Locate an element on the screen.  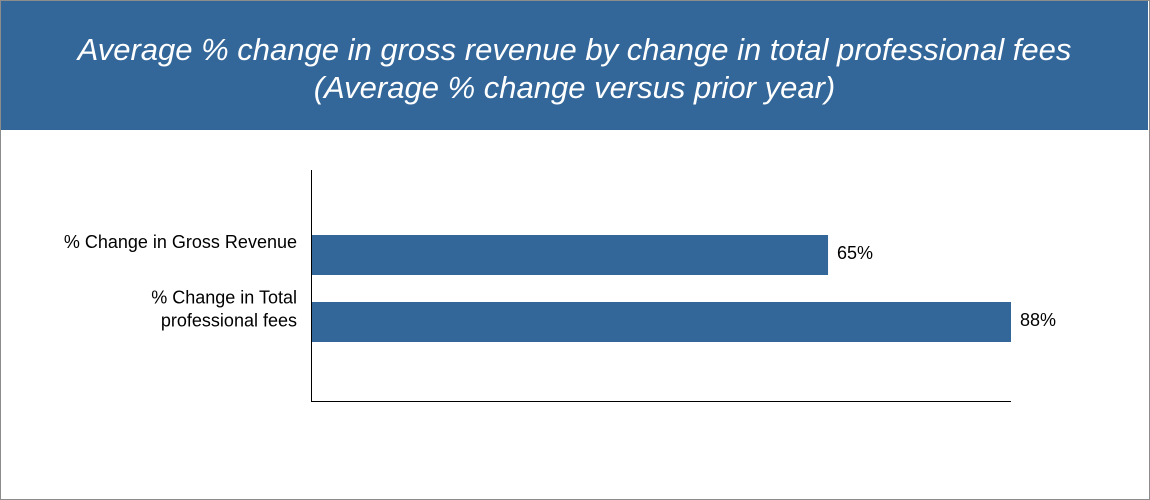
category-label-line: % Change in Gross Revenue is located at coordinates (180, 242).